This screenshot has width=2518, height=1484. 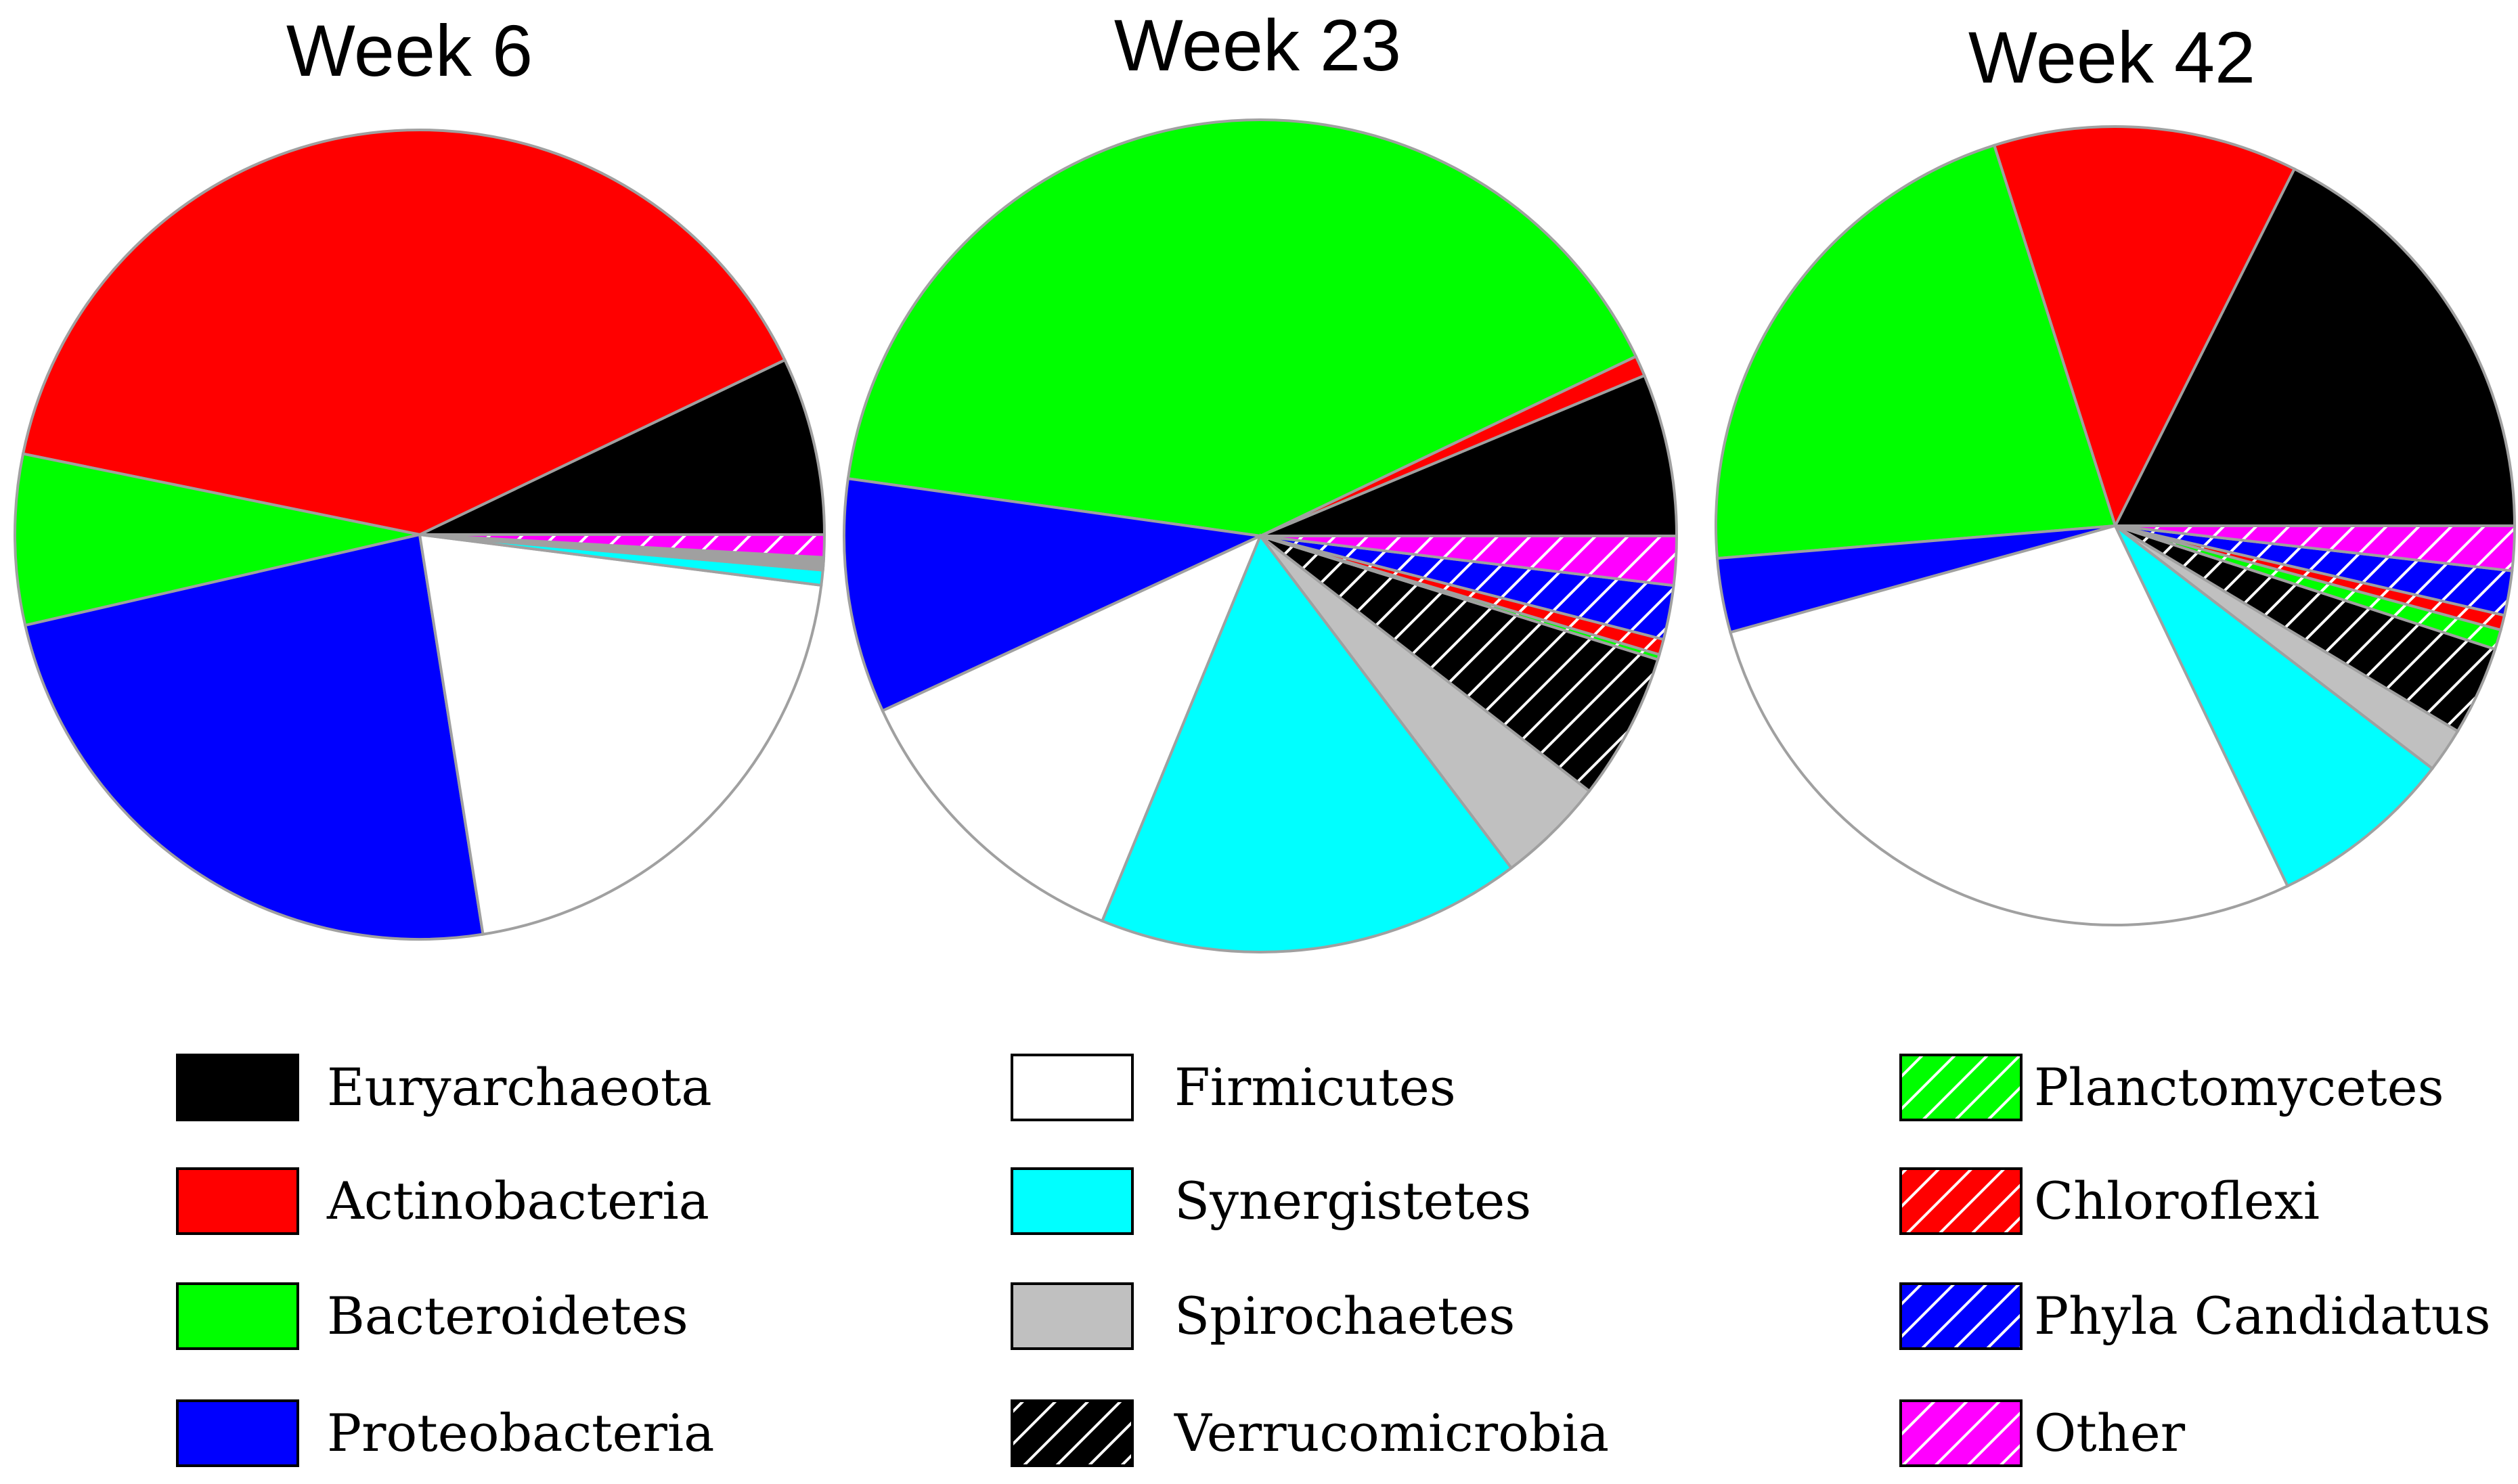 I want to click on chart-title: Week 42, so click(x=2111, y=57).